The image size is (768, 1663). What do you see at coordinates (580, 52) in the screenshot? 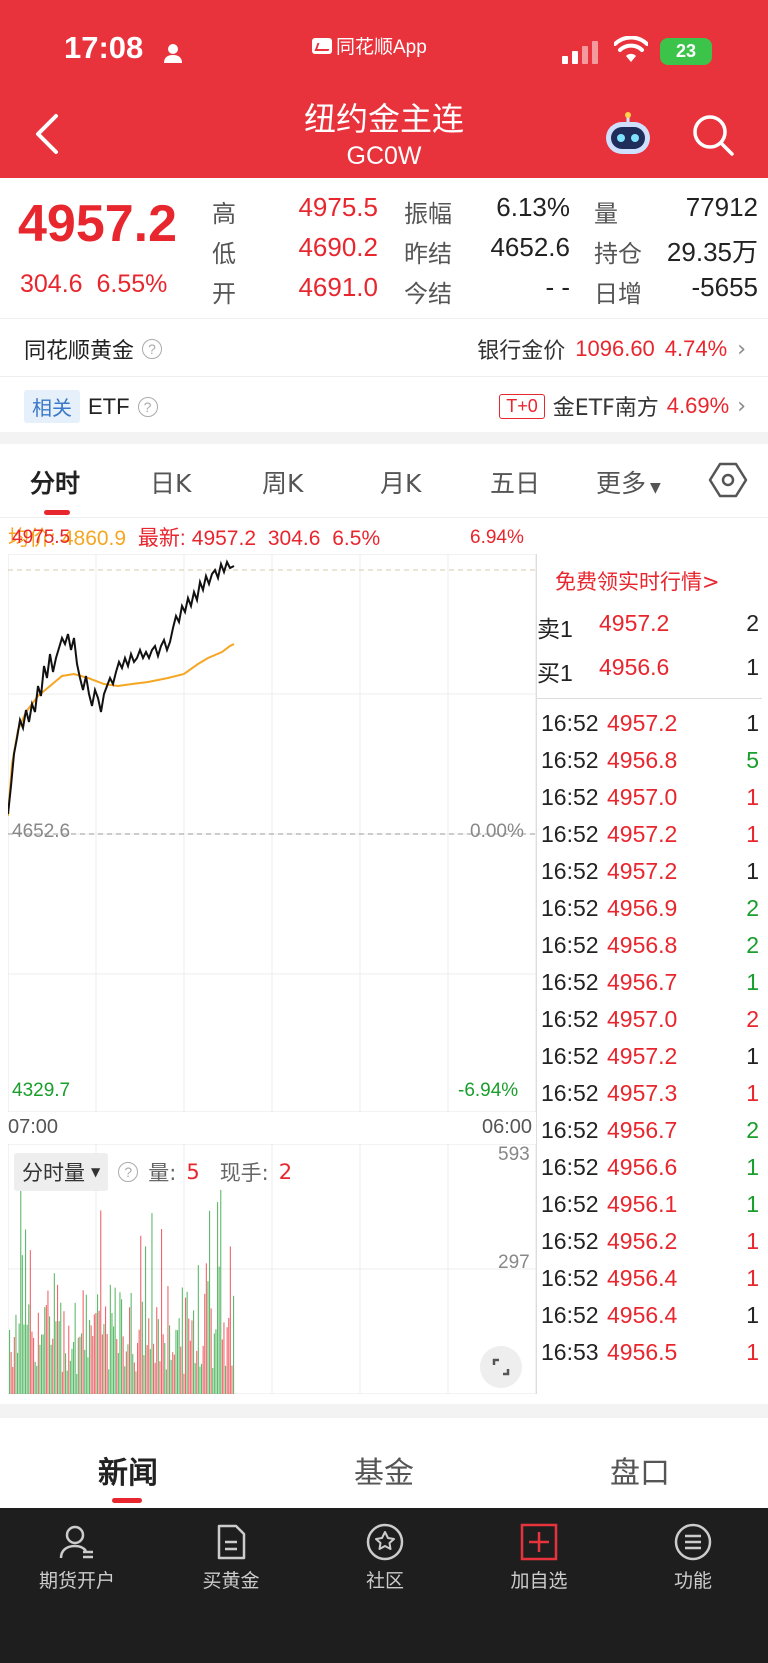
I see `signal-icon` at bounding box center [580, 52].